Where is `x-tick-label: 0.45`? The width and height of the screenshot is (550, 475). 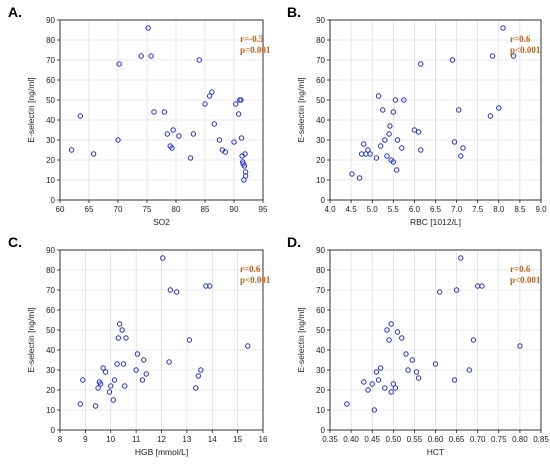 x-tick-label: 0.45 is located at coordinates (372, 439).